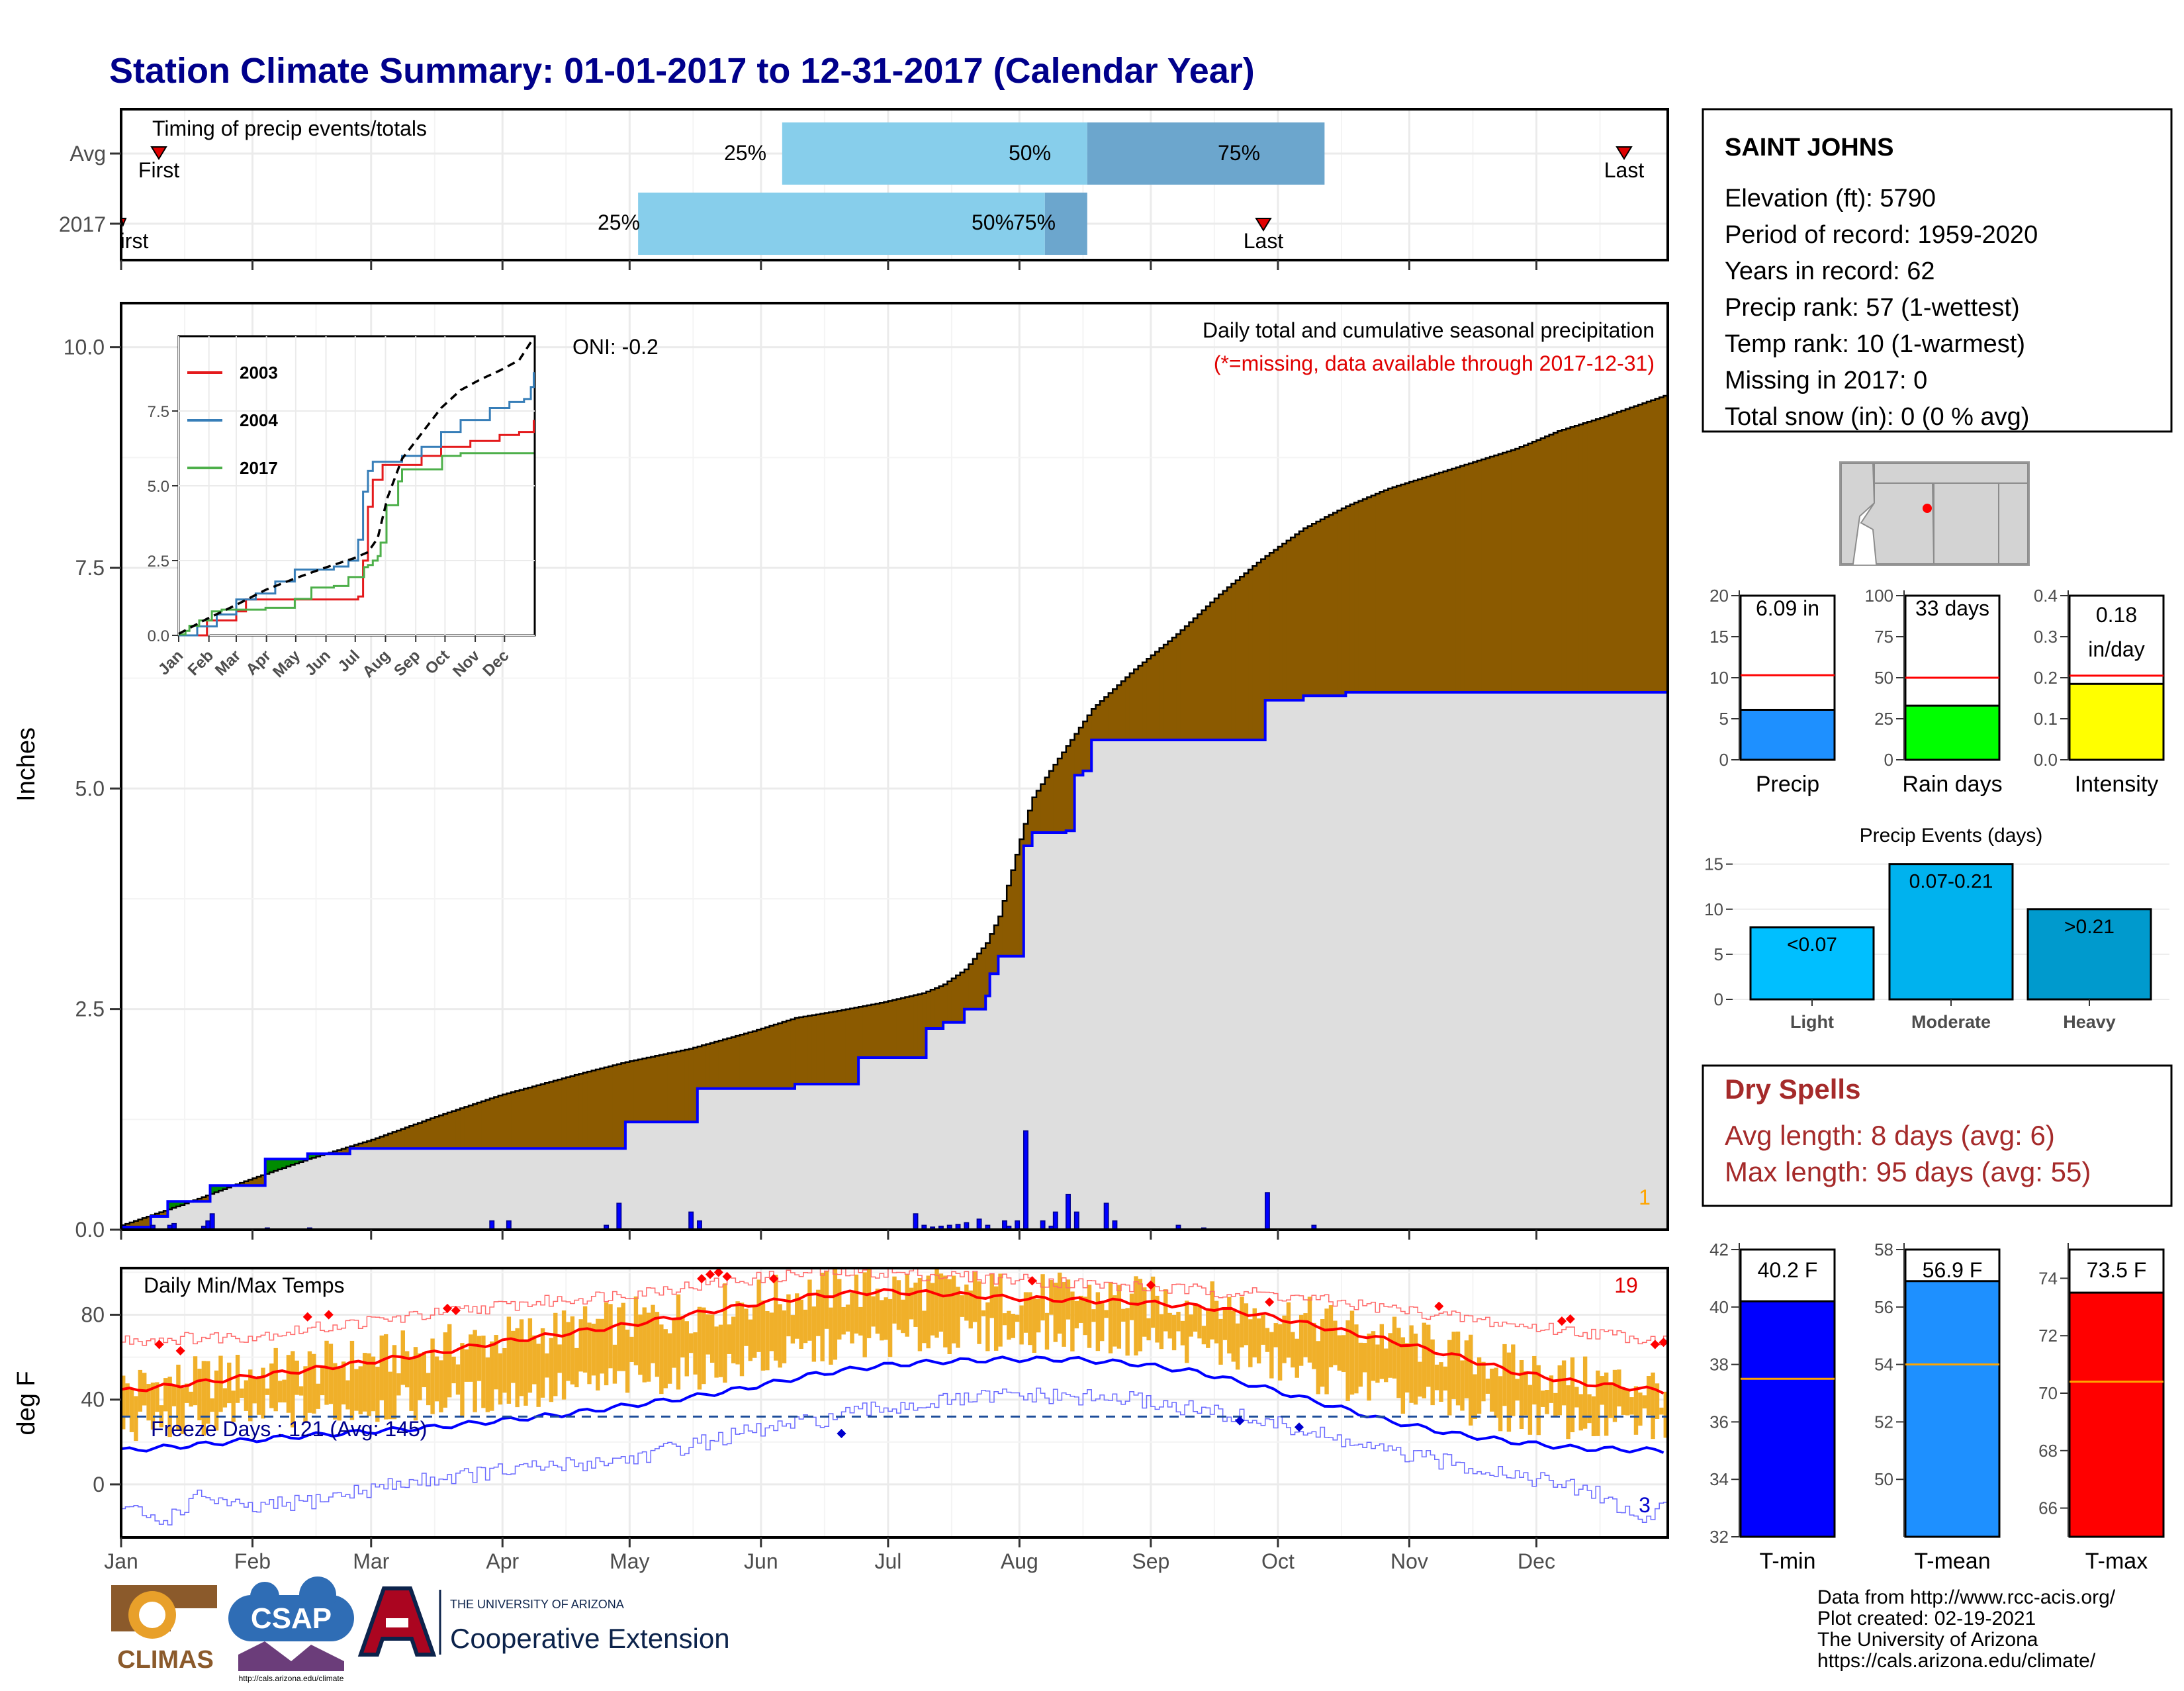  I want to click on events-bar-label: Heavy, so click(2089, 1022).